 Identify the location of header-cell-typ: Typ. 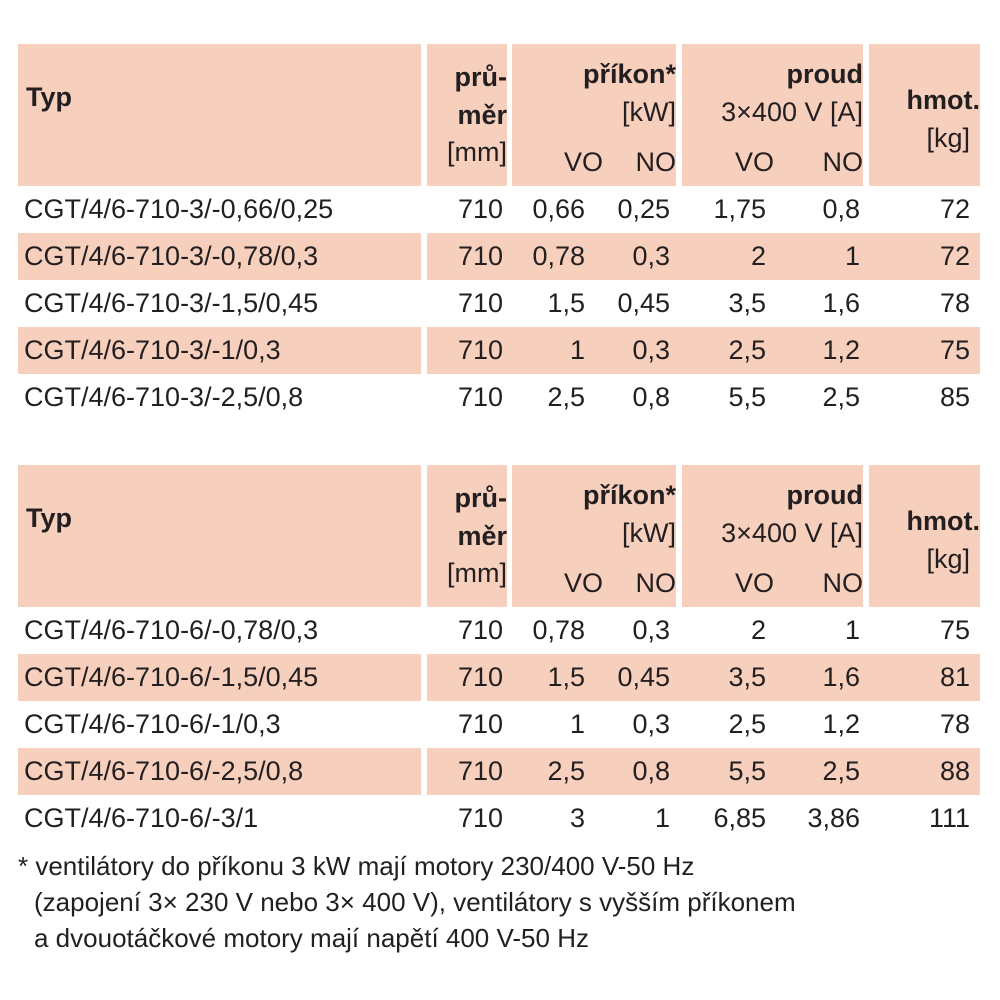
(219, 536).